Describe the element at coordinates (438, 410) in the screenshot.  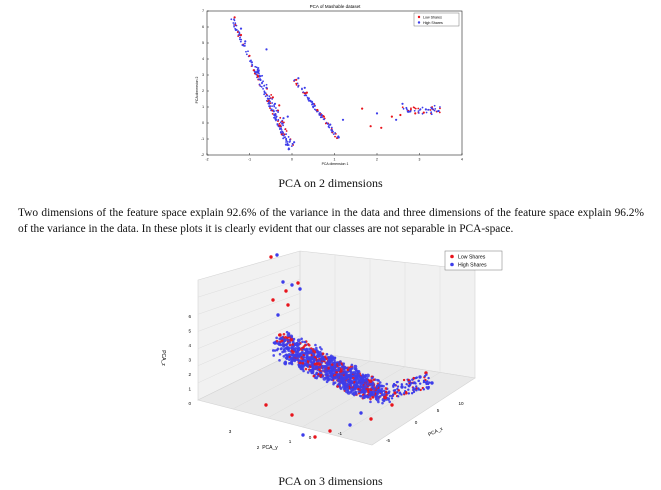
I see `x-tick-label: 5` at that location.